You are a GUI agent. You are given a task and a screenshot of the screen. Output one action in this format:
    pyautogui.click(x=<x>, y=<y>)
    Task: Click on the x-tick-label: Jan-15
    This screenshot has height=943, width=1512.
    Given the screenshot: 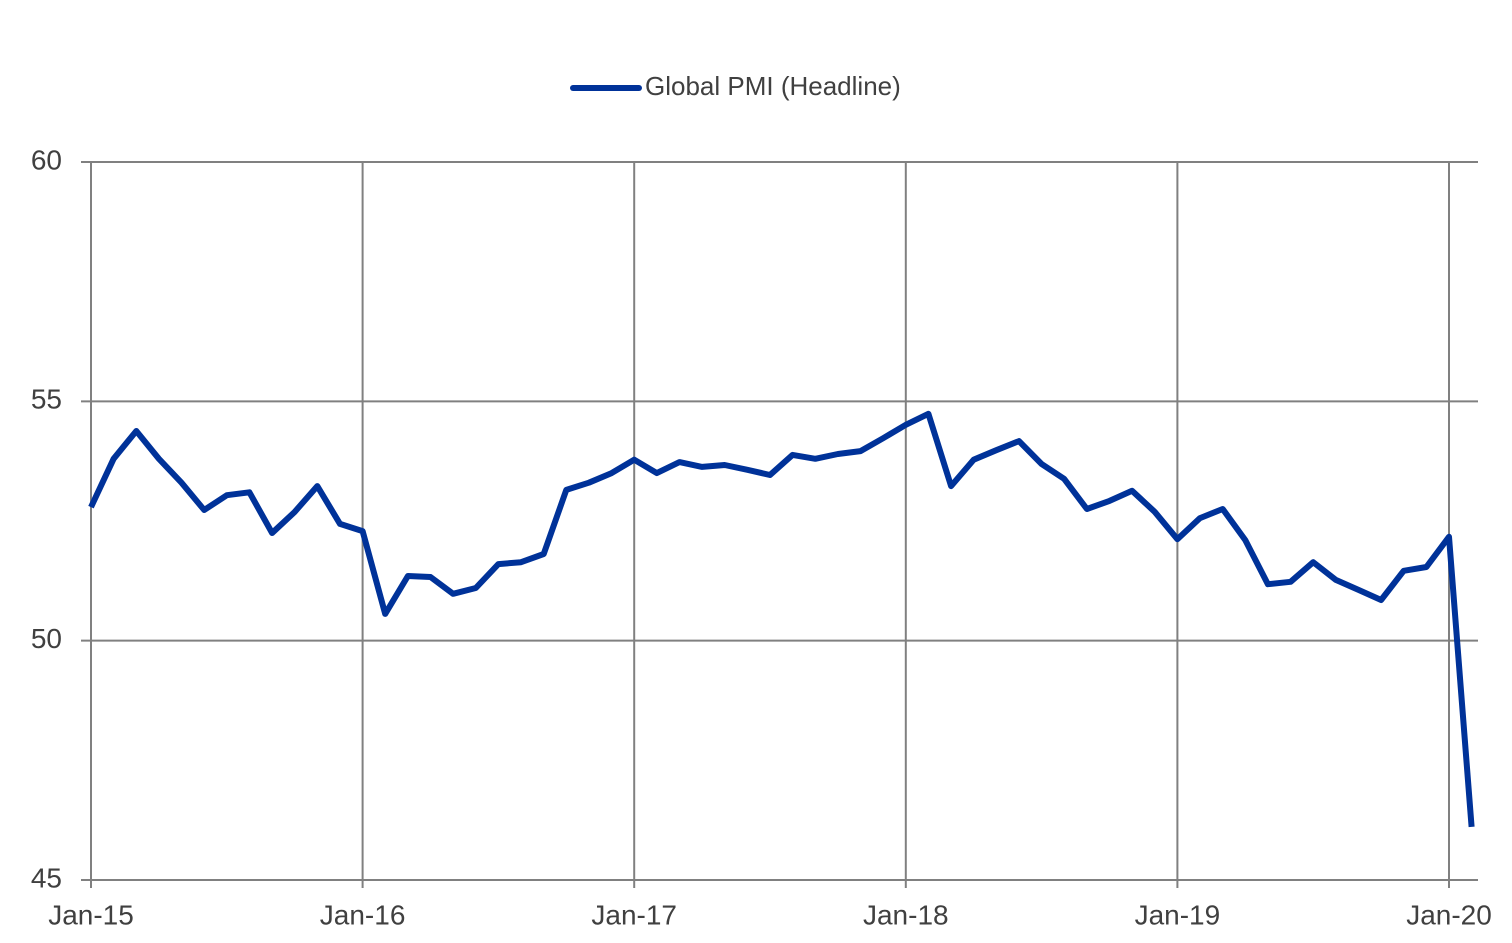 What is the action you would take?
    pyautogui.click(x=91, y=914)
    